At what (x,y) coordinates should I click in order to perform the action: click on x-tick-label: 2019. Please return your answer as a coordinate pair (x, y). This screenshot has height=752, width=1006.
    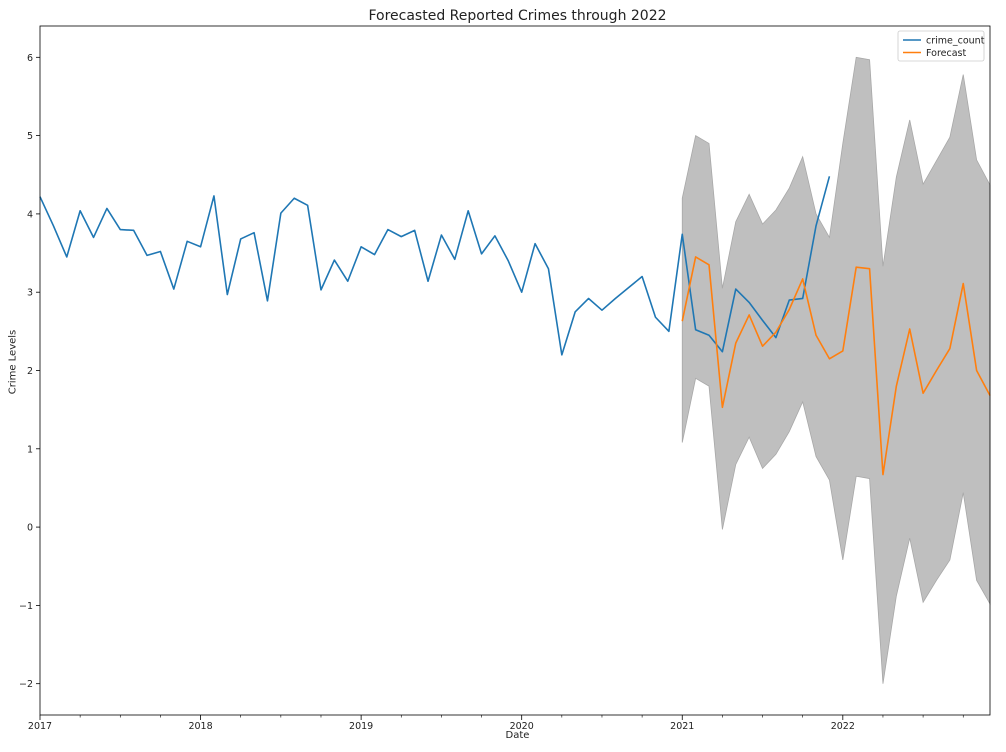
    Looking at the image, I should click on (361, 726).